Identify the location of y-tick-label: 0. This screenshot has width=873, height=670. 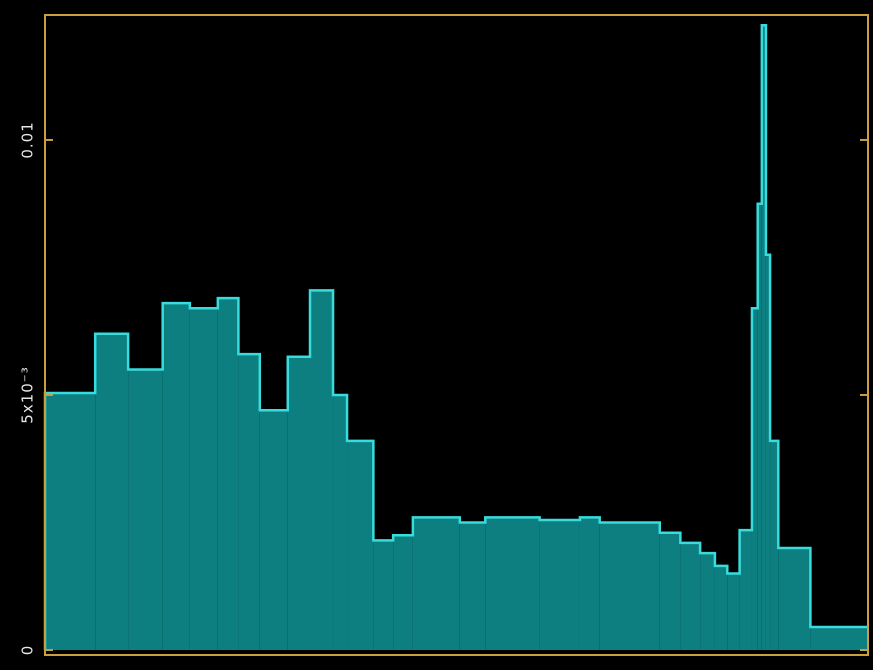
(28, 650).